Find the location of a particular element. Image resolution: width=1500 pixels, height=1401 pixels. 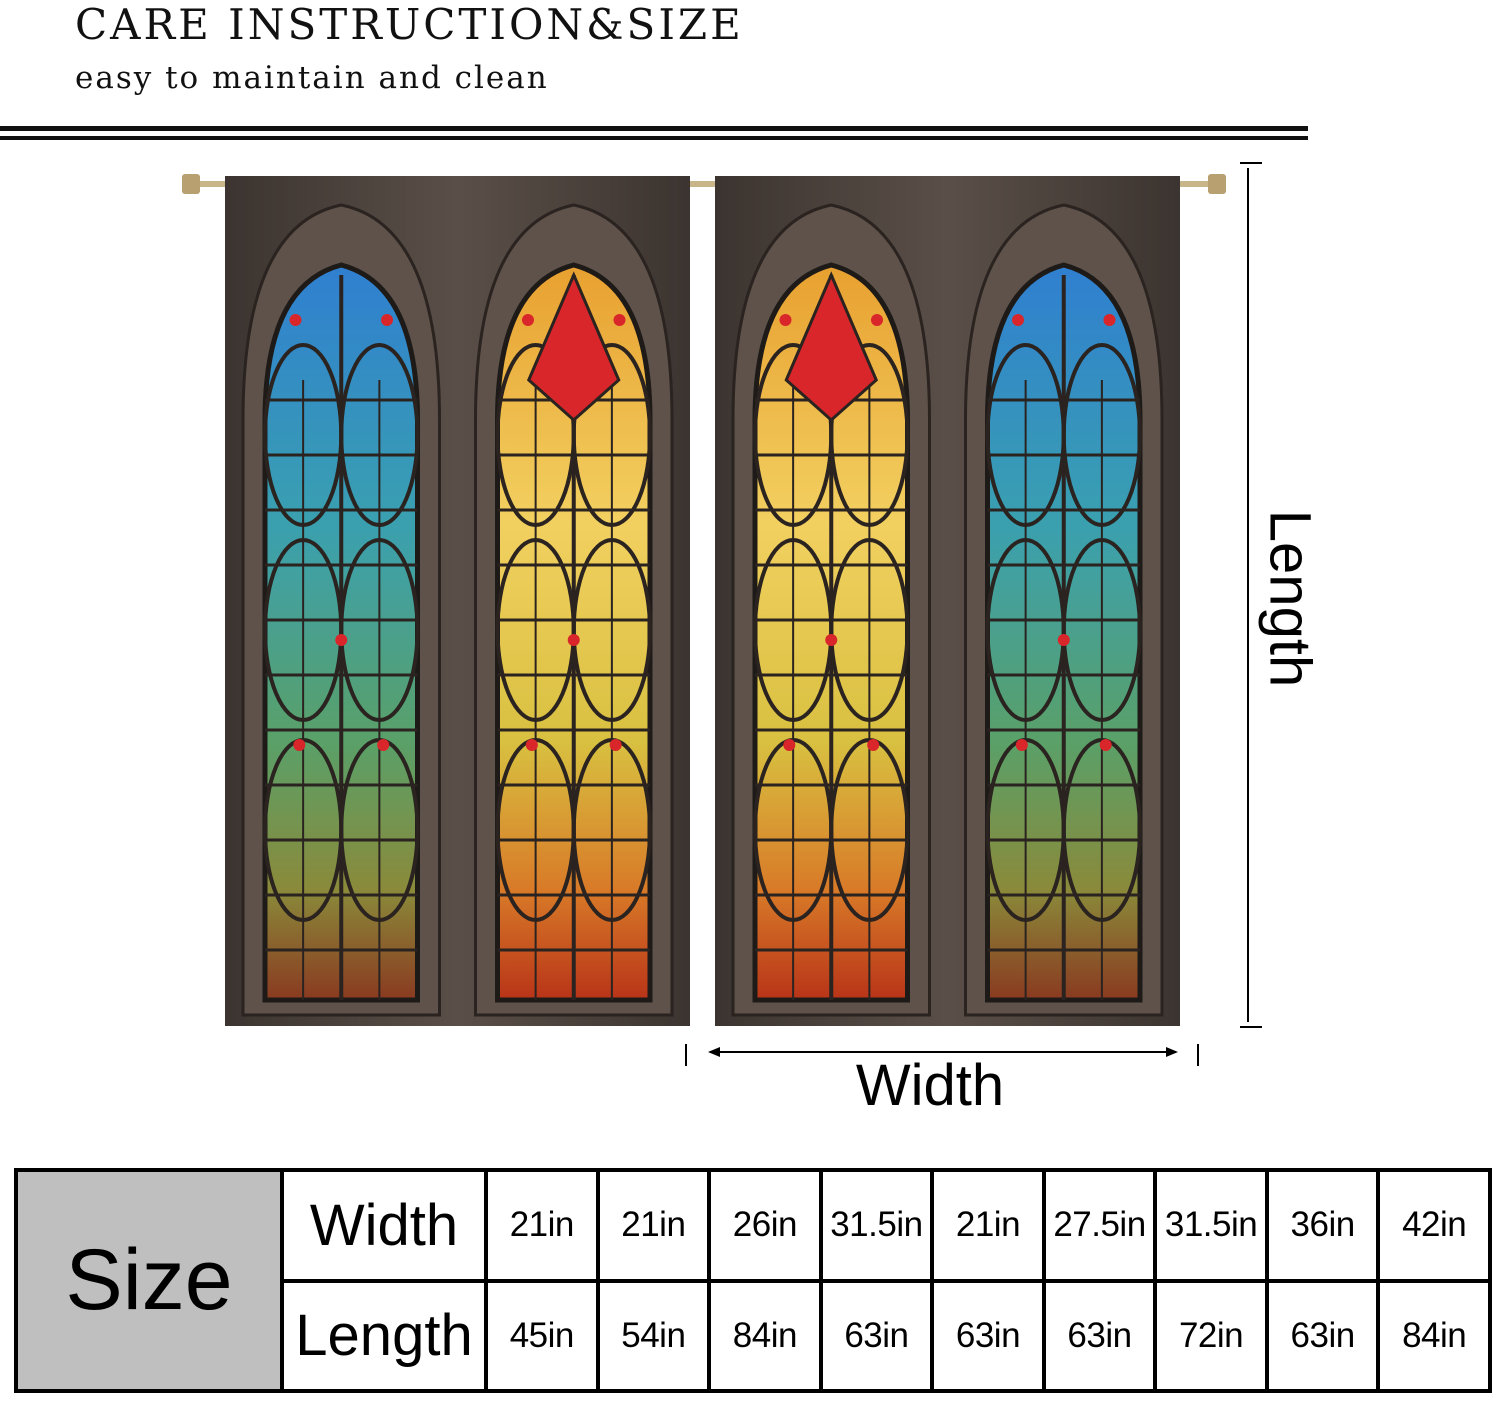

width-cell: 36in is located at coordinates (1322, 1225).